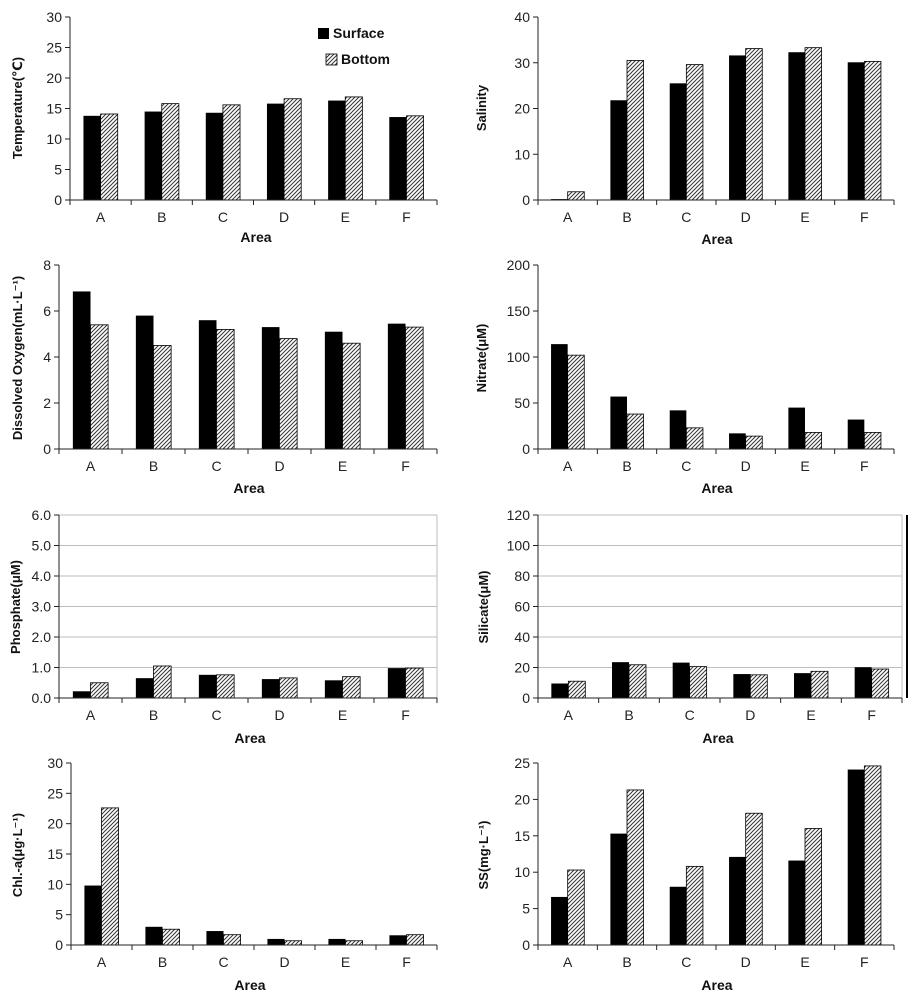  I want to click on legend-label-surface: Surface, so click(359, 33).